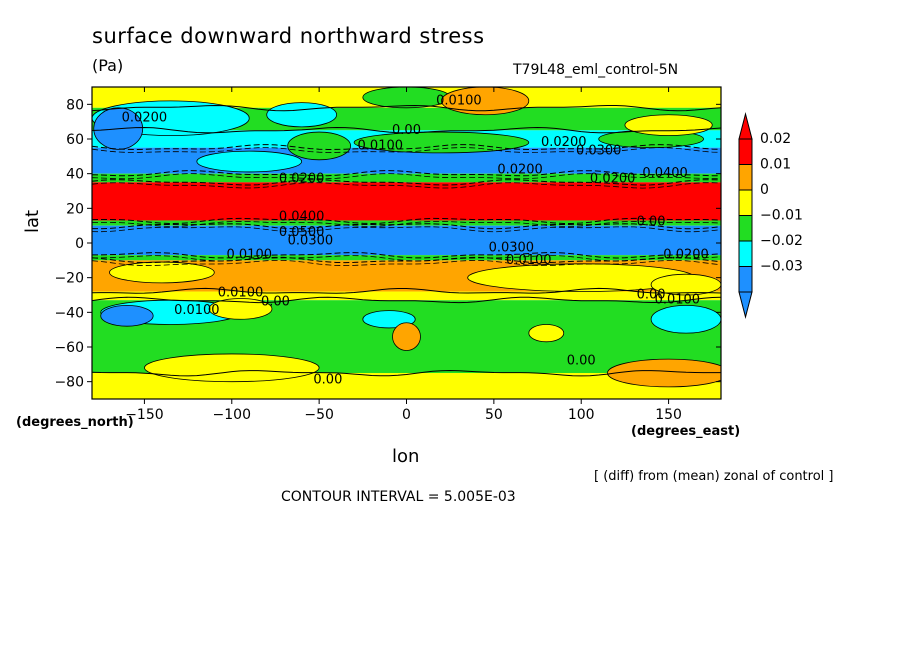  I want to click on contour-label-7: 0.0200, so click(613, 178).